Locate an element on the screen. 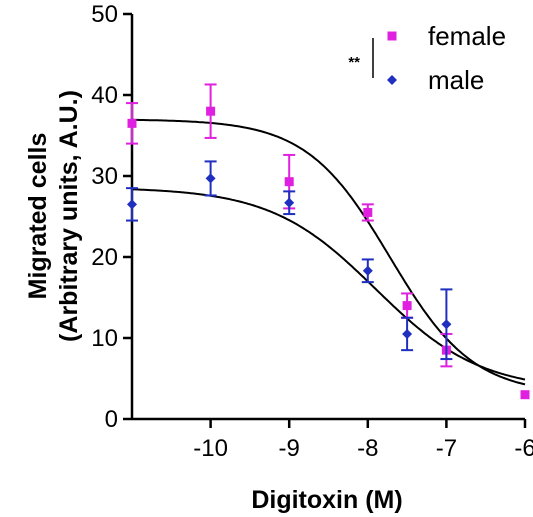  x-tick-label: -7 is located at coordinates (446, 448).